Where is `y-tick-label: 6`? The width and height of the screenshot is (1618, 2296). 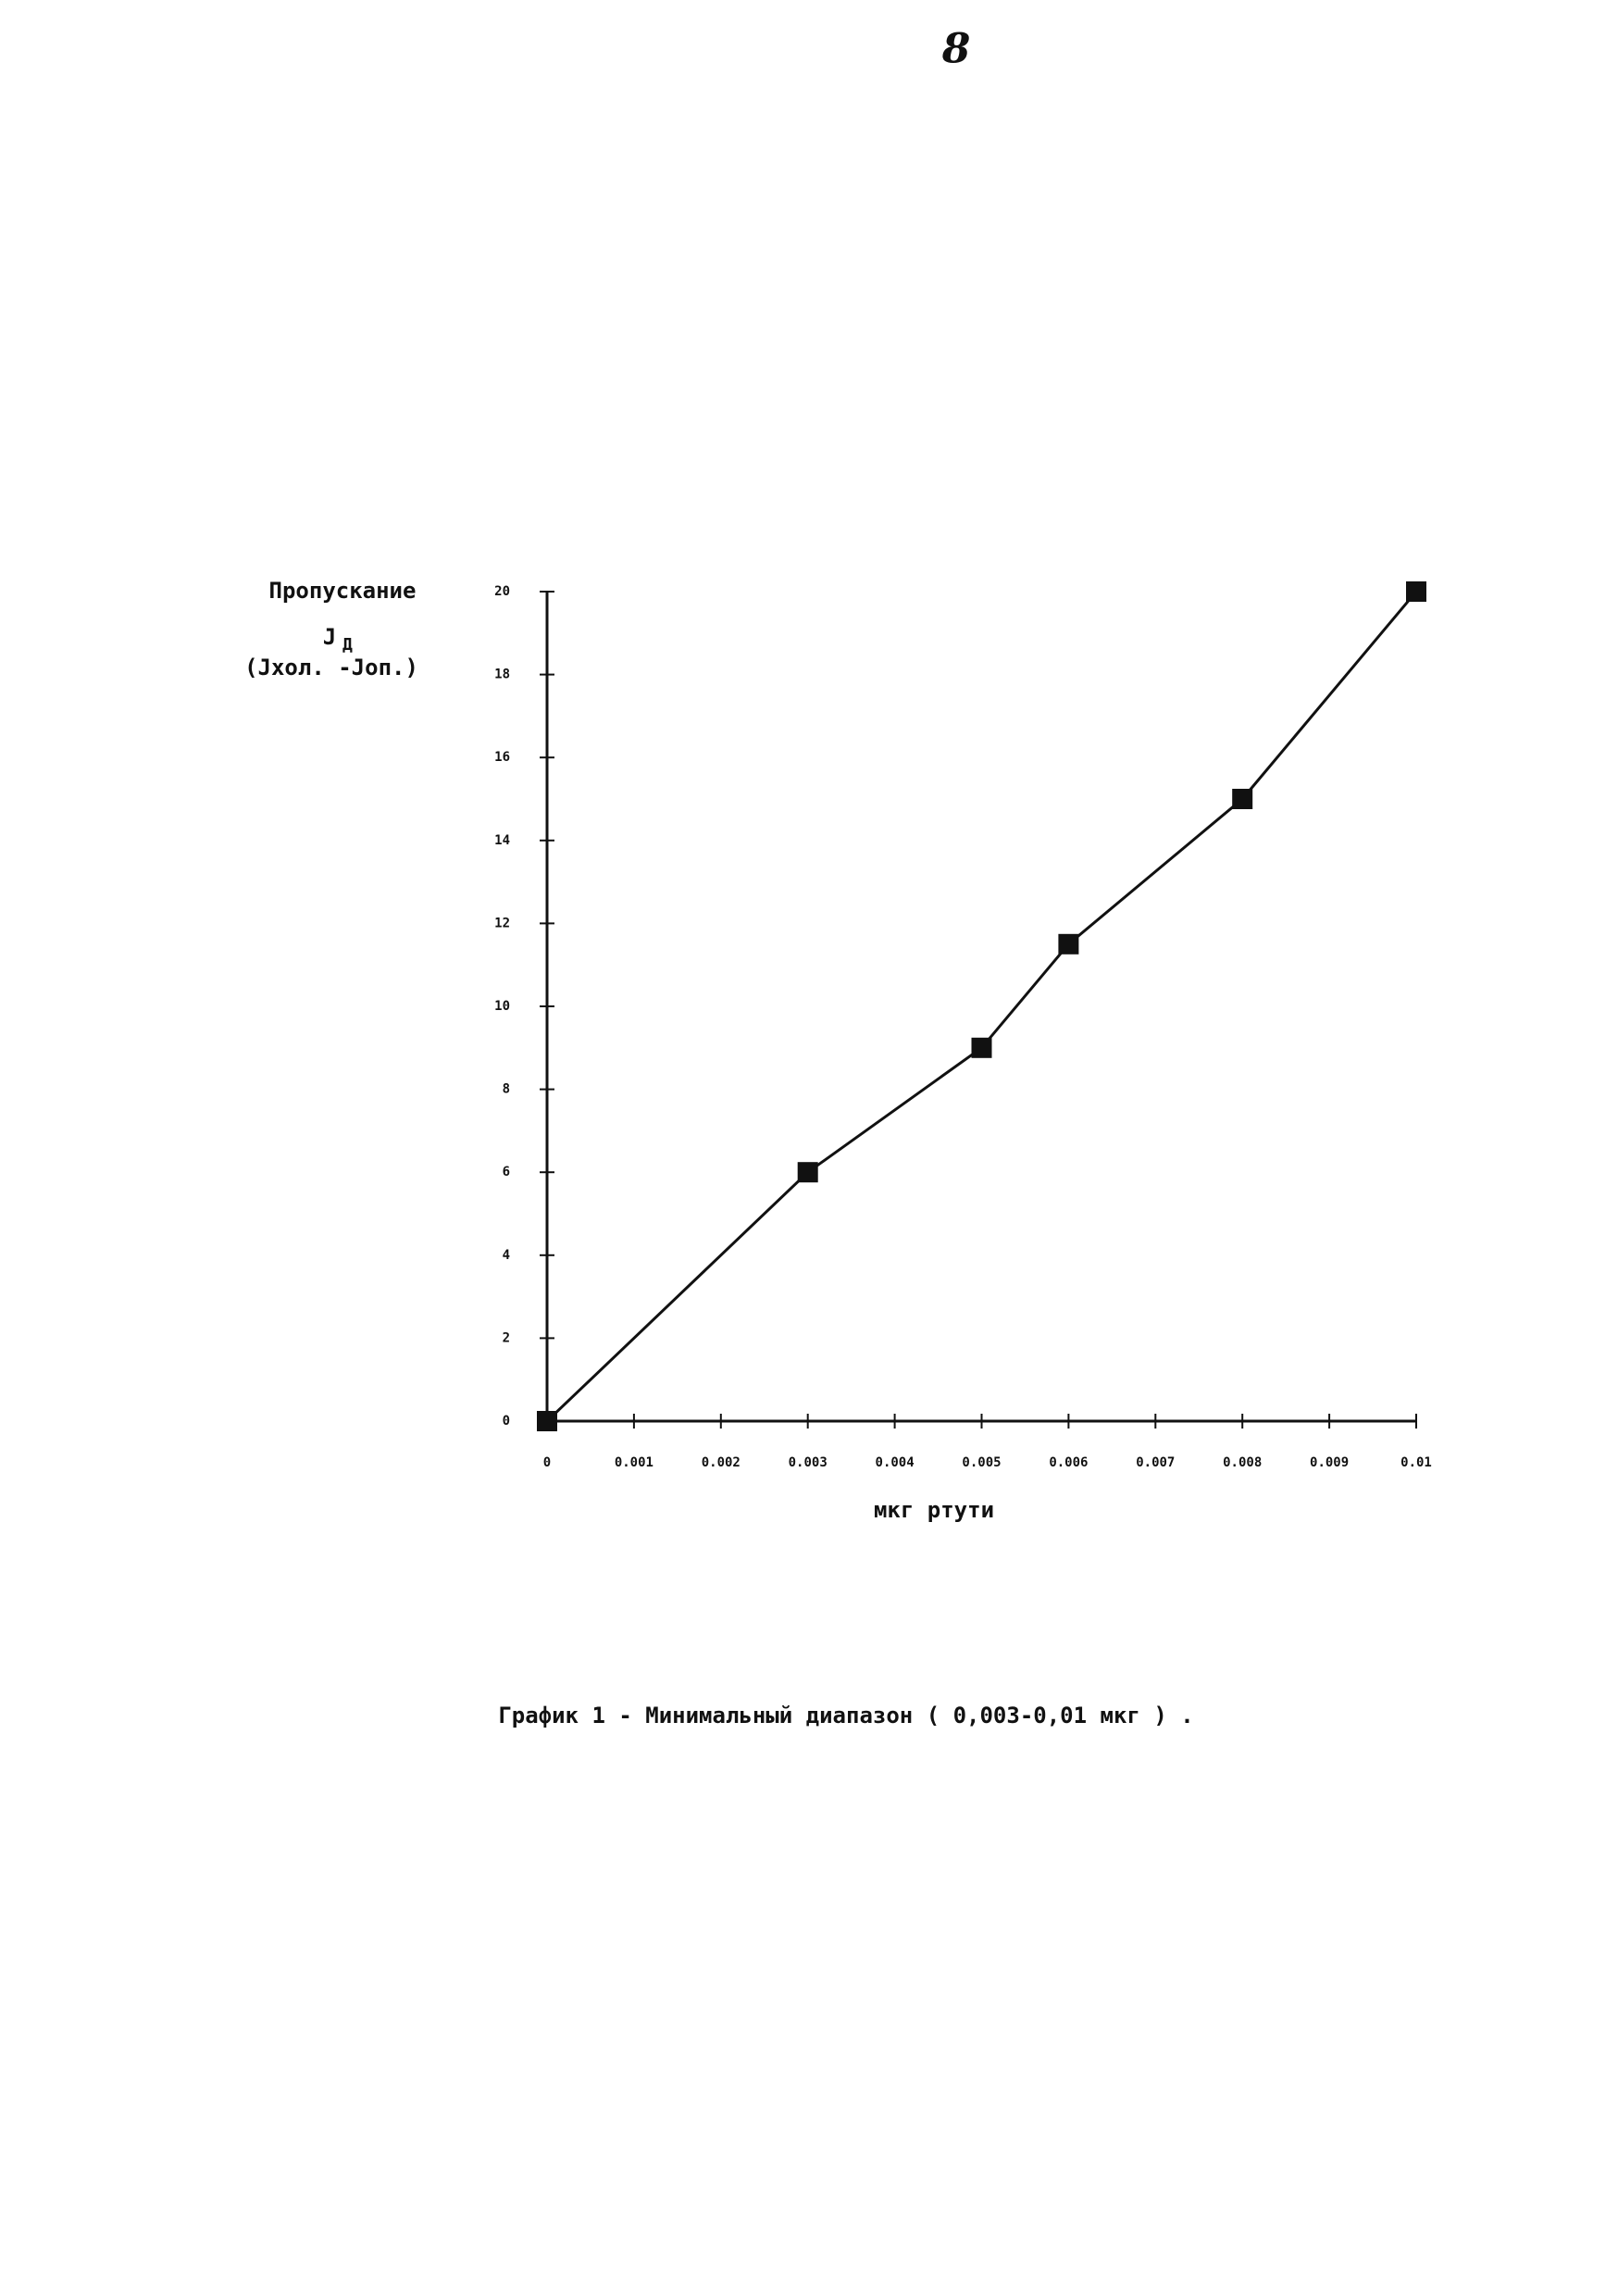
y-tick-label: 6 is located at coordinates (506, 1172).